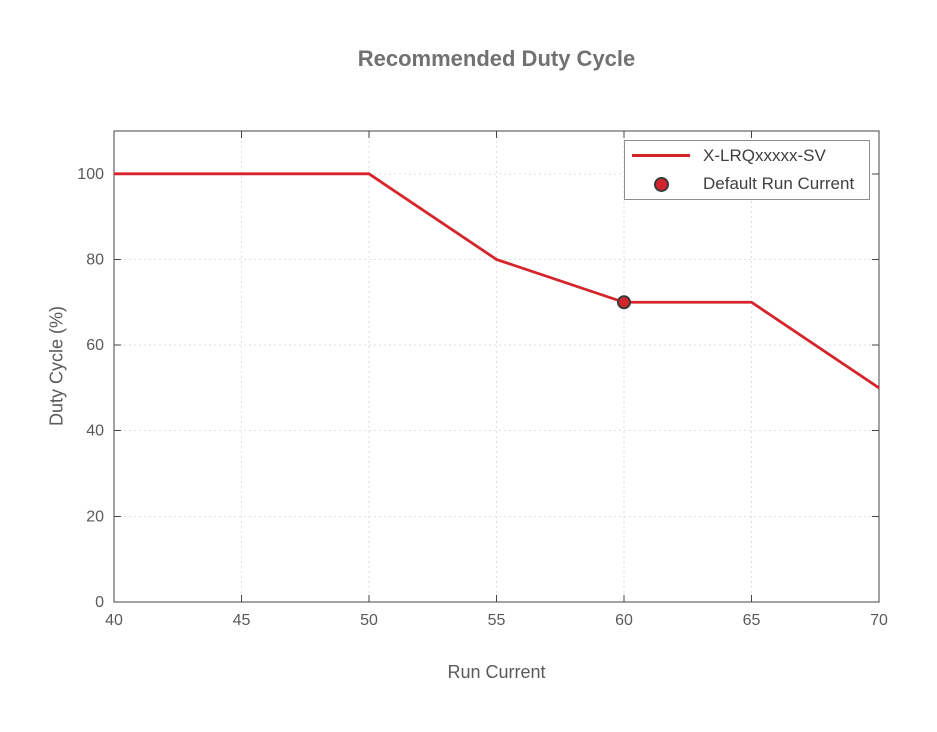 The height and width of the screenshot is (732, 937). Describe the element at coordinates (369, 620) in the screenshot. I see `x-tick-label: 50` at that location.